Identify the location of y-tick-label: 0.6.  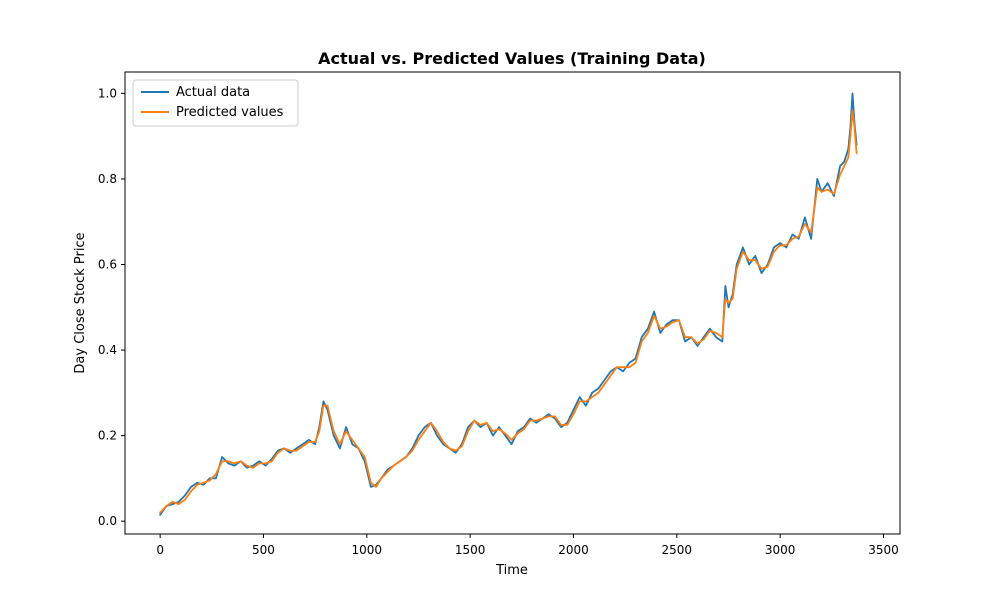
(107, 265).